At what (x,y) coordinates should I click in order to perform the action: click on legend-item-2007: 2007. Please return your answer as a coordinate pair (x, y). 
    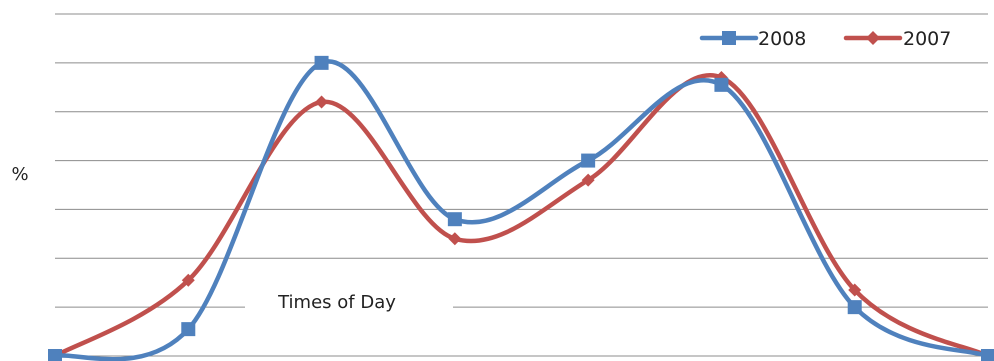
    Looking at the image, I should click on (897, 39).